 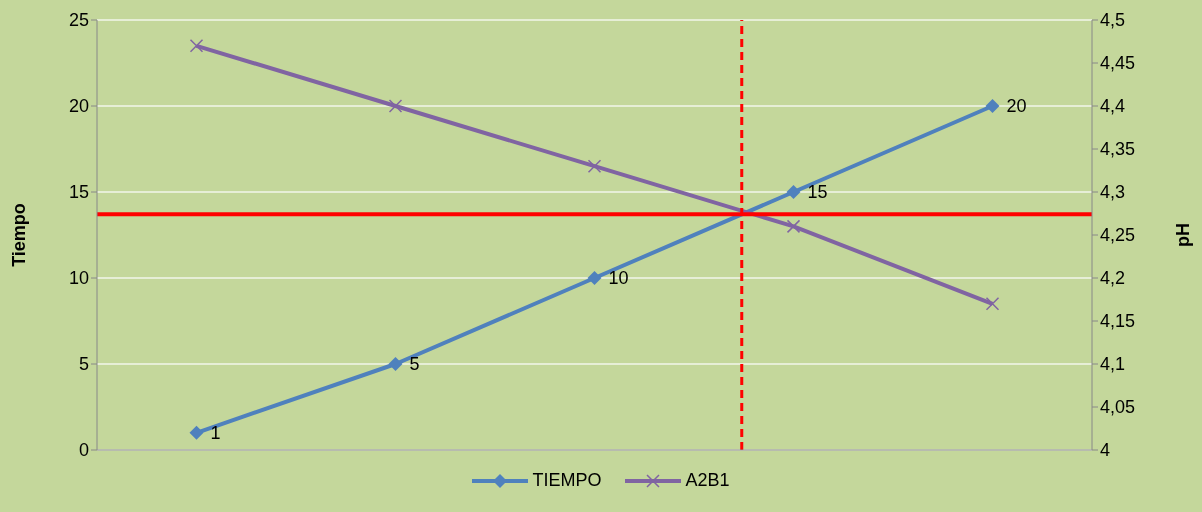 I want to click on legend-label: A2B1, so click(x=707, y=480).